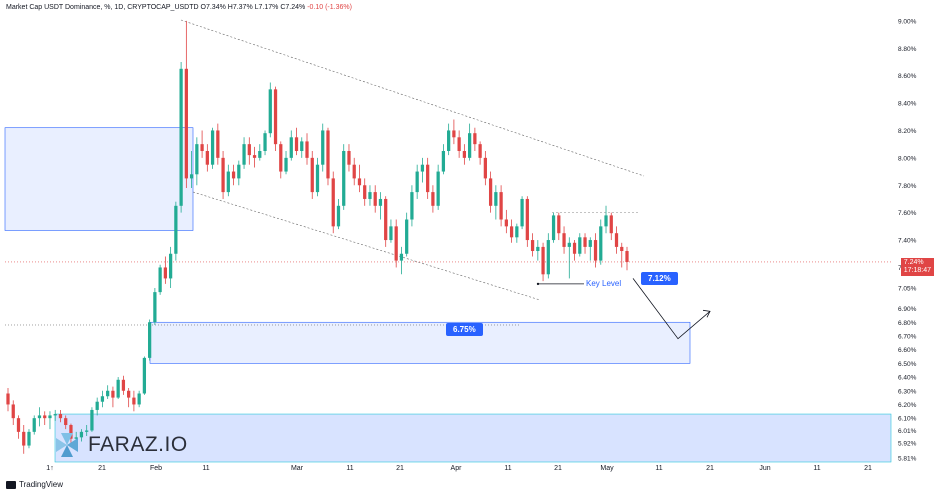  What do you see at coordinates (607, 468) in the screenshot?
I see `x-tick-label: May` at bounding box center [607, 468].